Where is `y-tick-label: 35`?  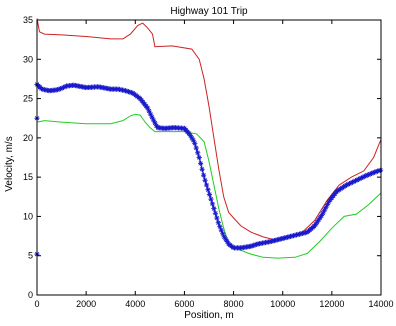 y-tick-label: 35 is located at coordinates (28, 20).